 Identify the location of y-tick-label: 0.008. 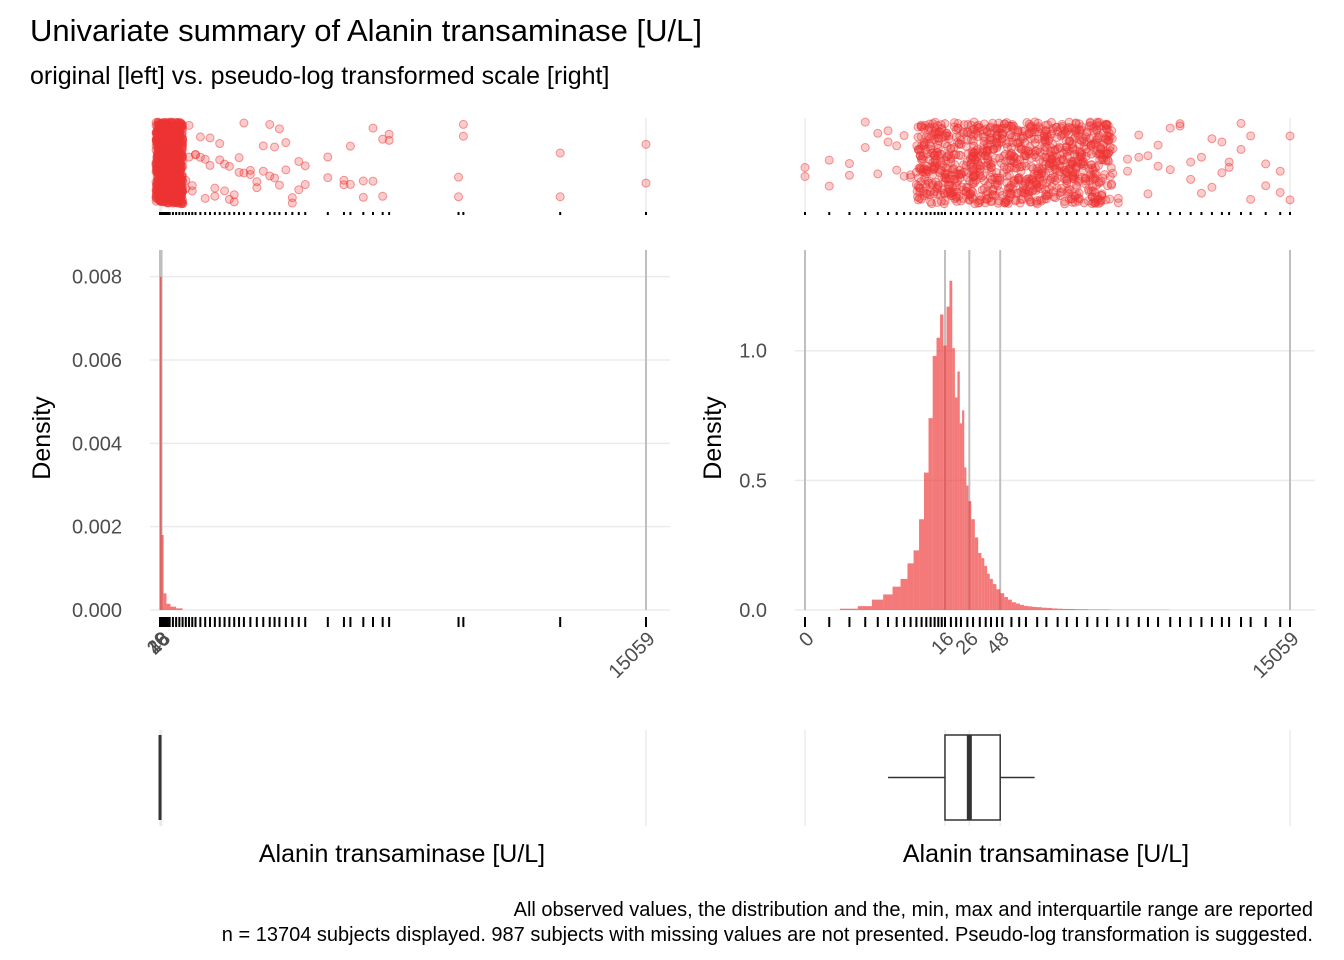
(97, 278).